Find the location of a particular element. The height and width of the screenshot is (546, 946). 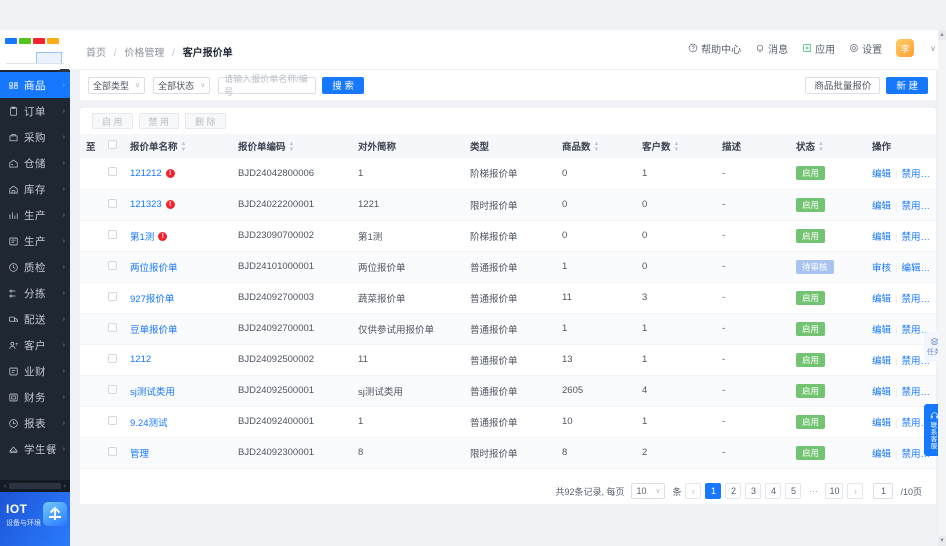

pagination-jump-input: 1 is located at coordinates (883, 491).